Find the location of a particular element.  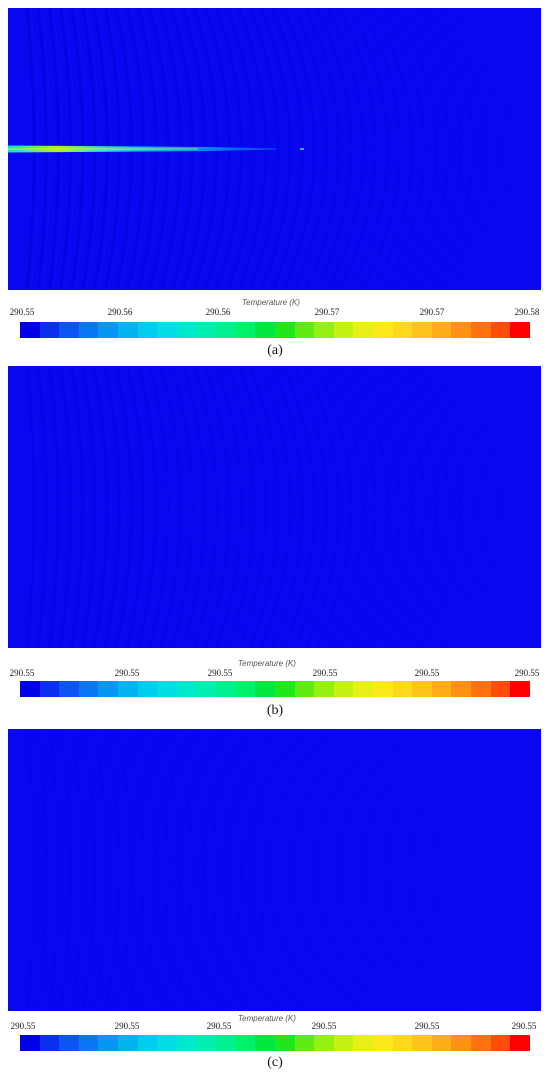

caption-a: (a) is located at coordinates (275, 350).